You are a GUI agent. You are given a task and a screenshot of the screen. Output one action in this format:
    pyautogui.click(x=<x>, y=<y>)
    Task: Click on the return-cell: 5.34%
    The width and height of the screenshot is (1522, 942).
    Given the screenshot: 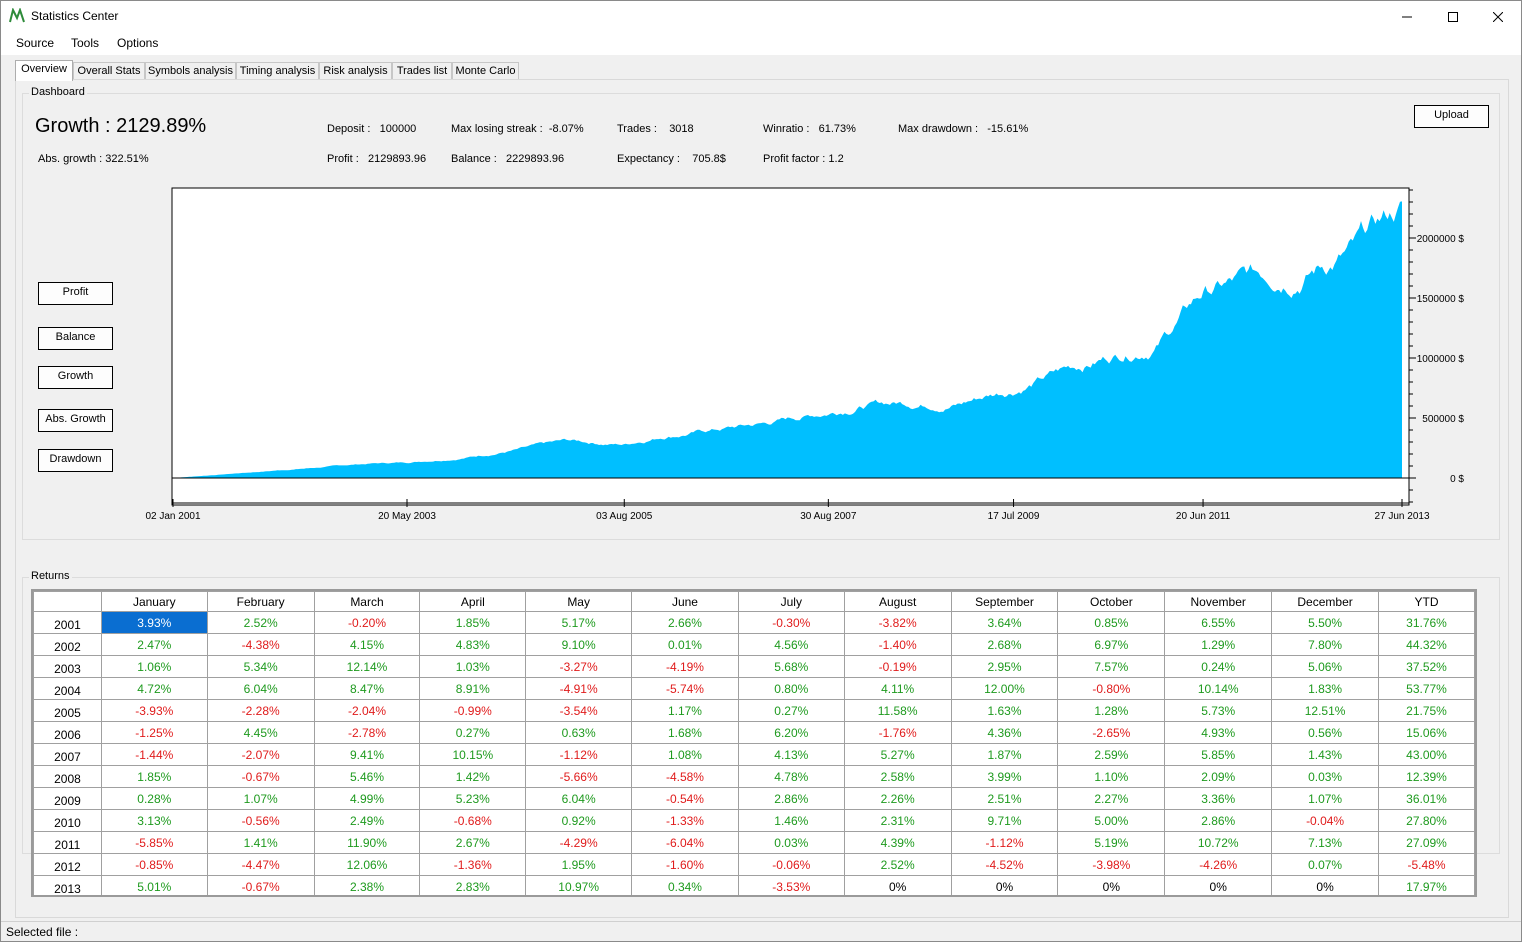 What is the action you would take?
    pyautogui.click(x=260, y=666)
    